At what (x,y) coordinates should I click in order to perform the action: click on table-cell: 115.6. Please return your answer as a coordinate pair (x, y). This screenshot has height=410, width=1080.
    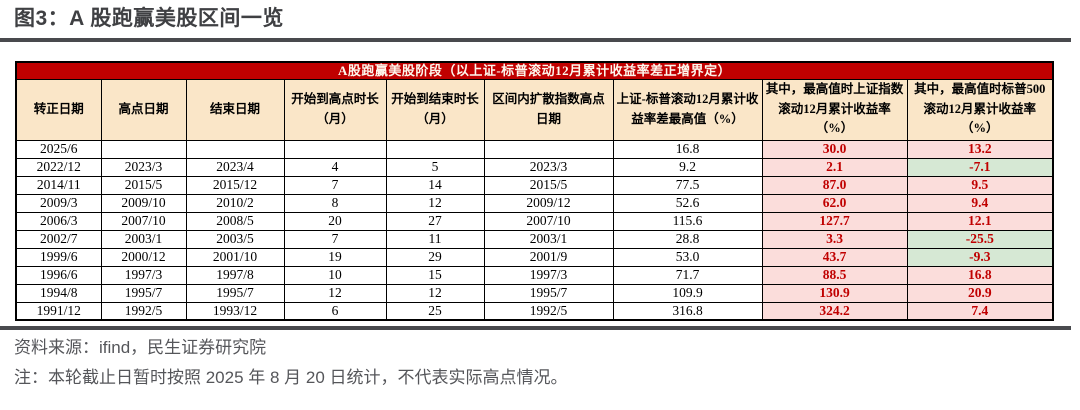
    Looking at the image, I should click on (687, 221).